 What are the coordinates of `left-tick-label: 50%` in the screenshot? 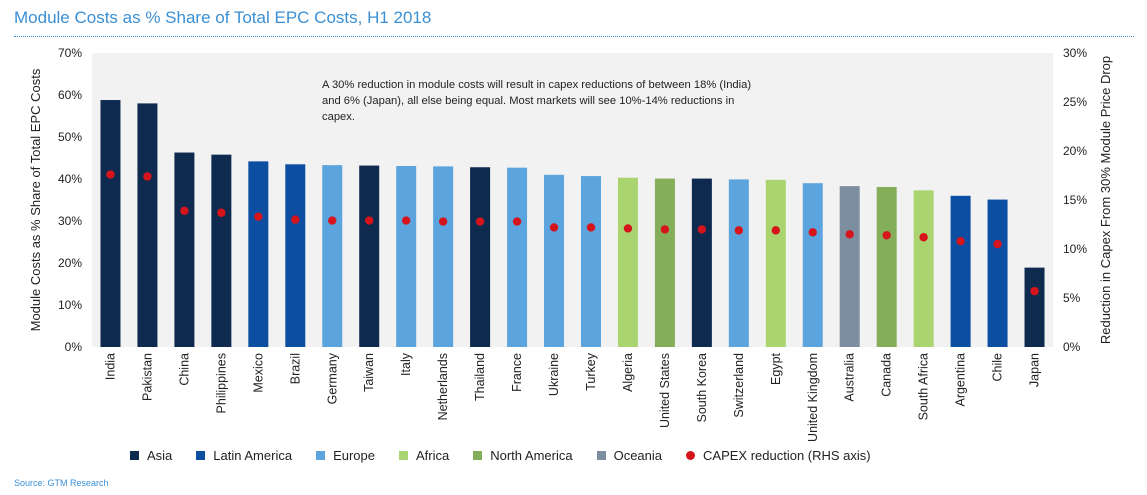 It's located at (70, 137).